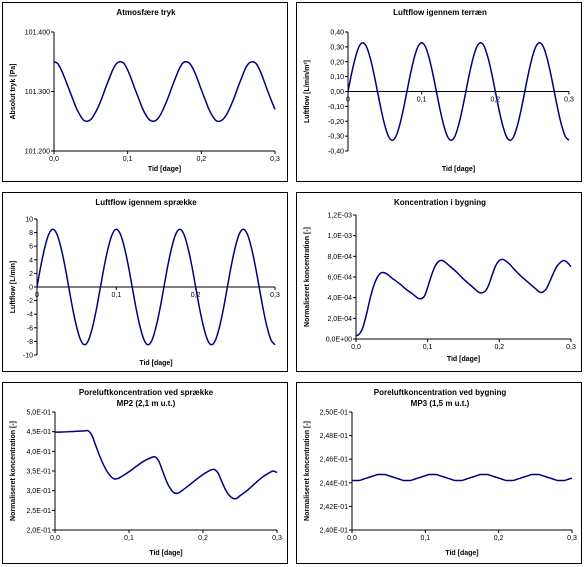  I want to click on y-tick-label: -0,10, so click(336, 107).